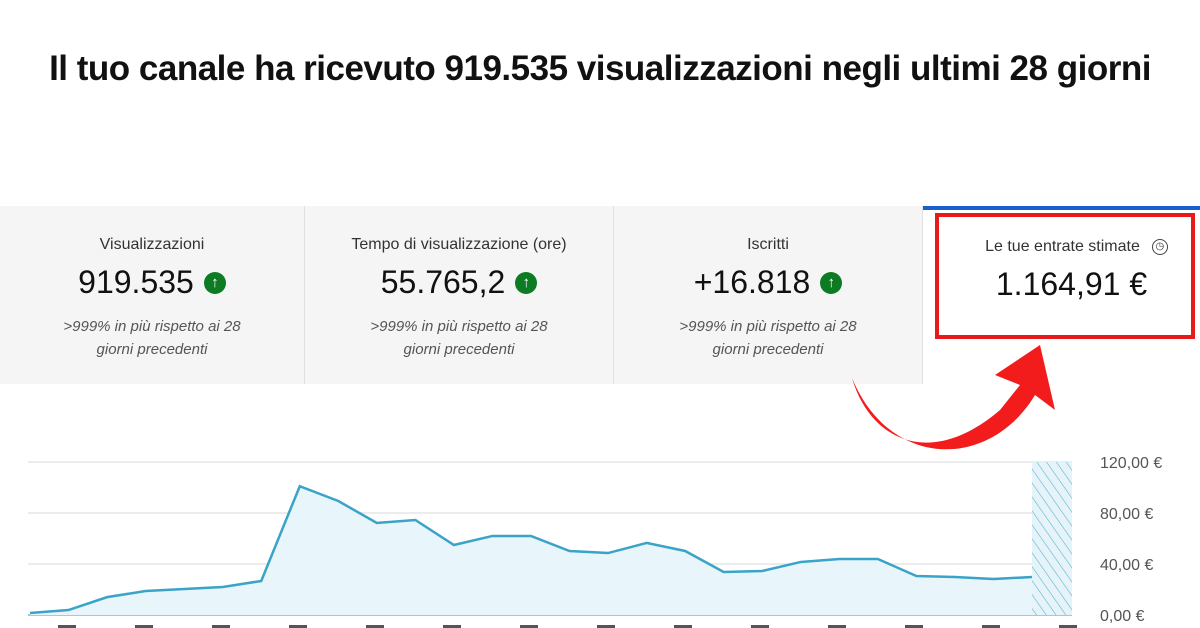 This screenshot has width=1200, height=628. What do you see at coordinates (459, 244) in the screenshot?
I see `card-label: Tempo di visualizzazione (ore)` at bounding box center [459, 244].